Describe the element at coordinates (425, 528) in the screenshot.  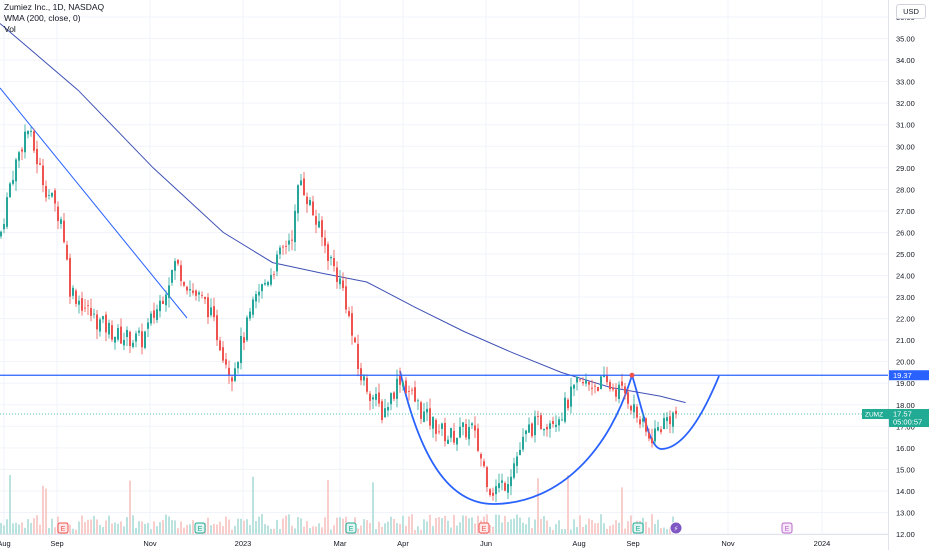
I see `event-markers: E E E E E ⚡ E` at that location.